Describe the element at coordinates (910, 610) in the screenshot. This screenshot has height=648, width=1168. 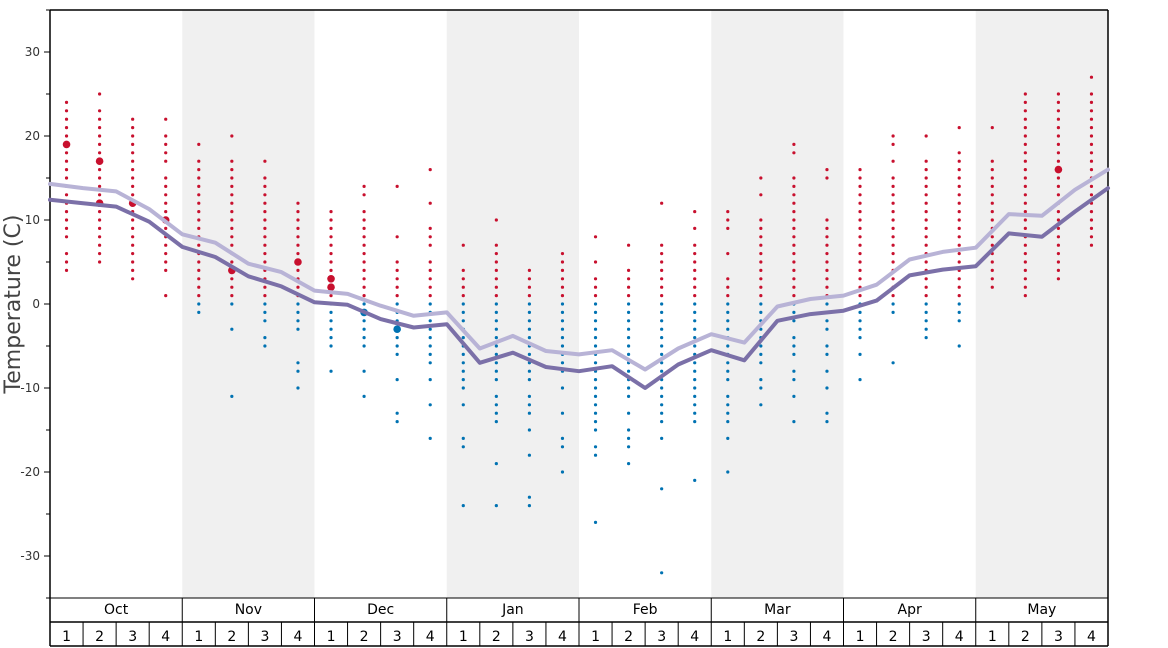
I see `month-label: Apr` at that location.